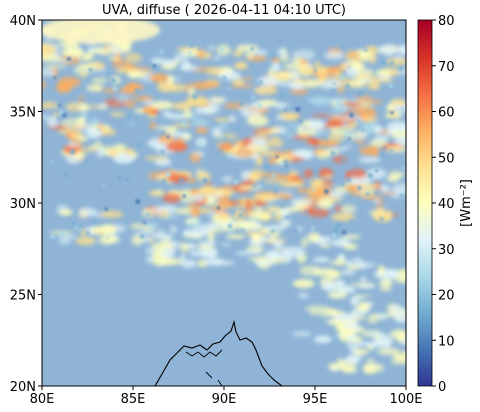 The height and width of the screenshot is (412, 480). Describe the element at coordinates (446, 250) in the screenshot. I see `colorbar-tick-label: 30` at that location.